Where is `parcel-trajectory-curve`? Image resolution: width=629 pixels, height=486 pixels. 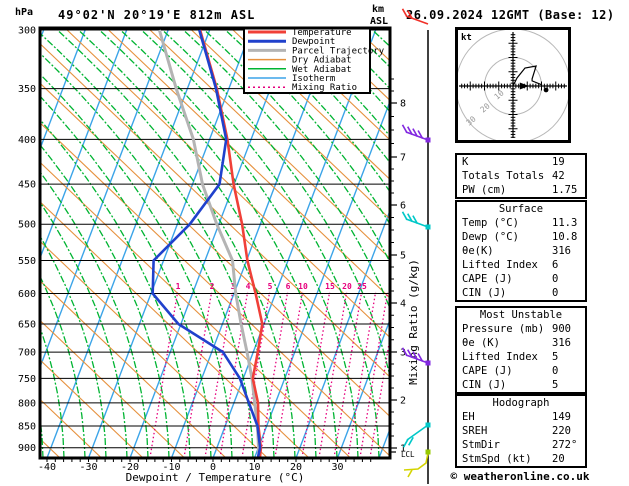 parcel-trajectory-curve is located at coordinates (209, 243).